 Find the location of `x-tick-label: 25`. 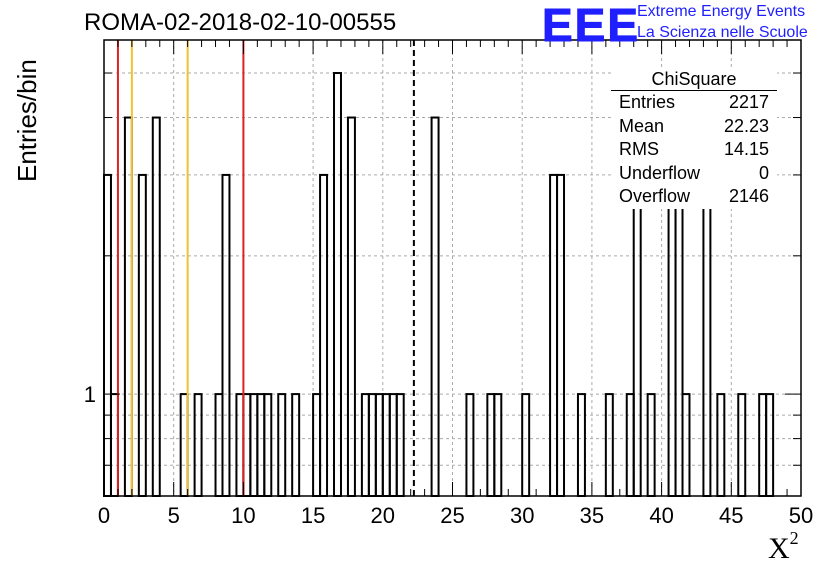

x-tick-label: 25 is located at coordinates (452, 515).